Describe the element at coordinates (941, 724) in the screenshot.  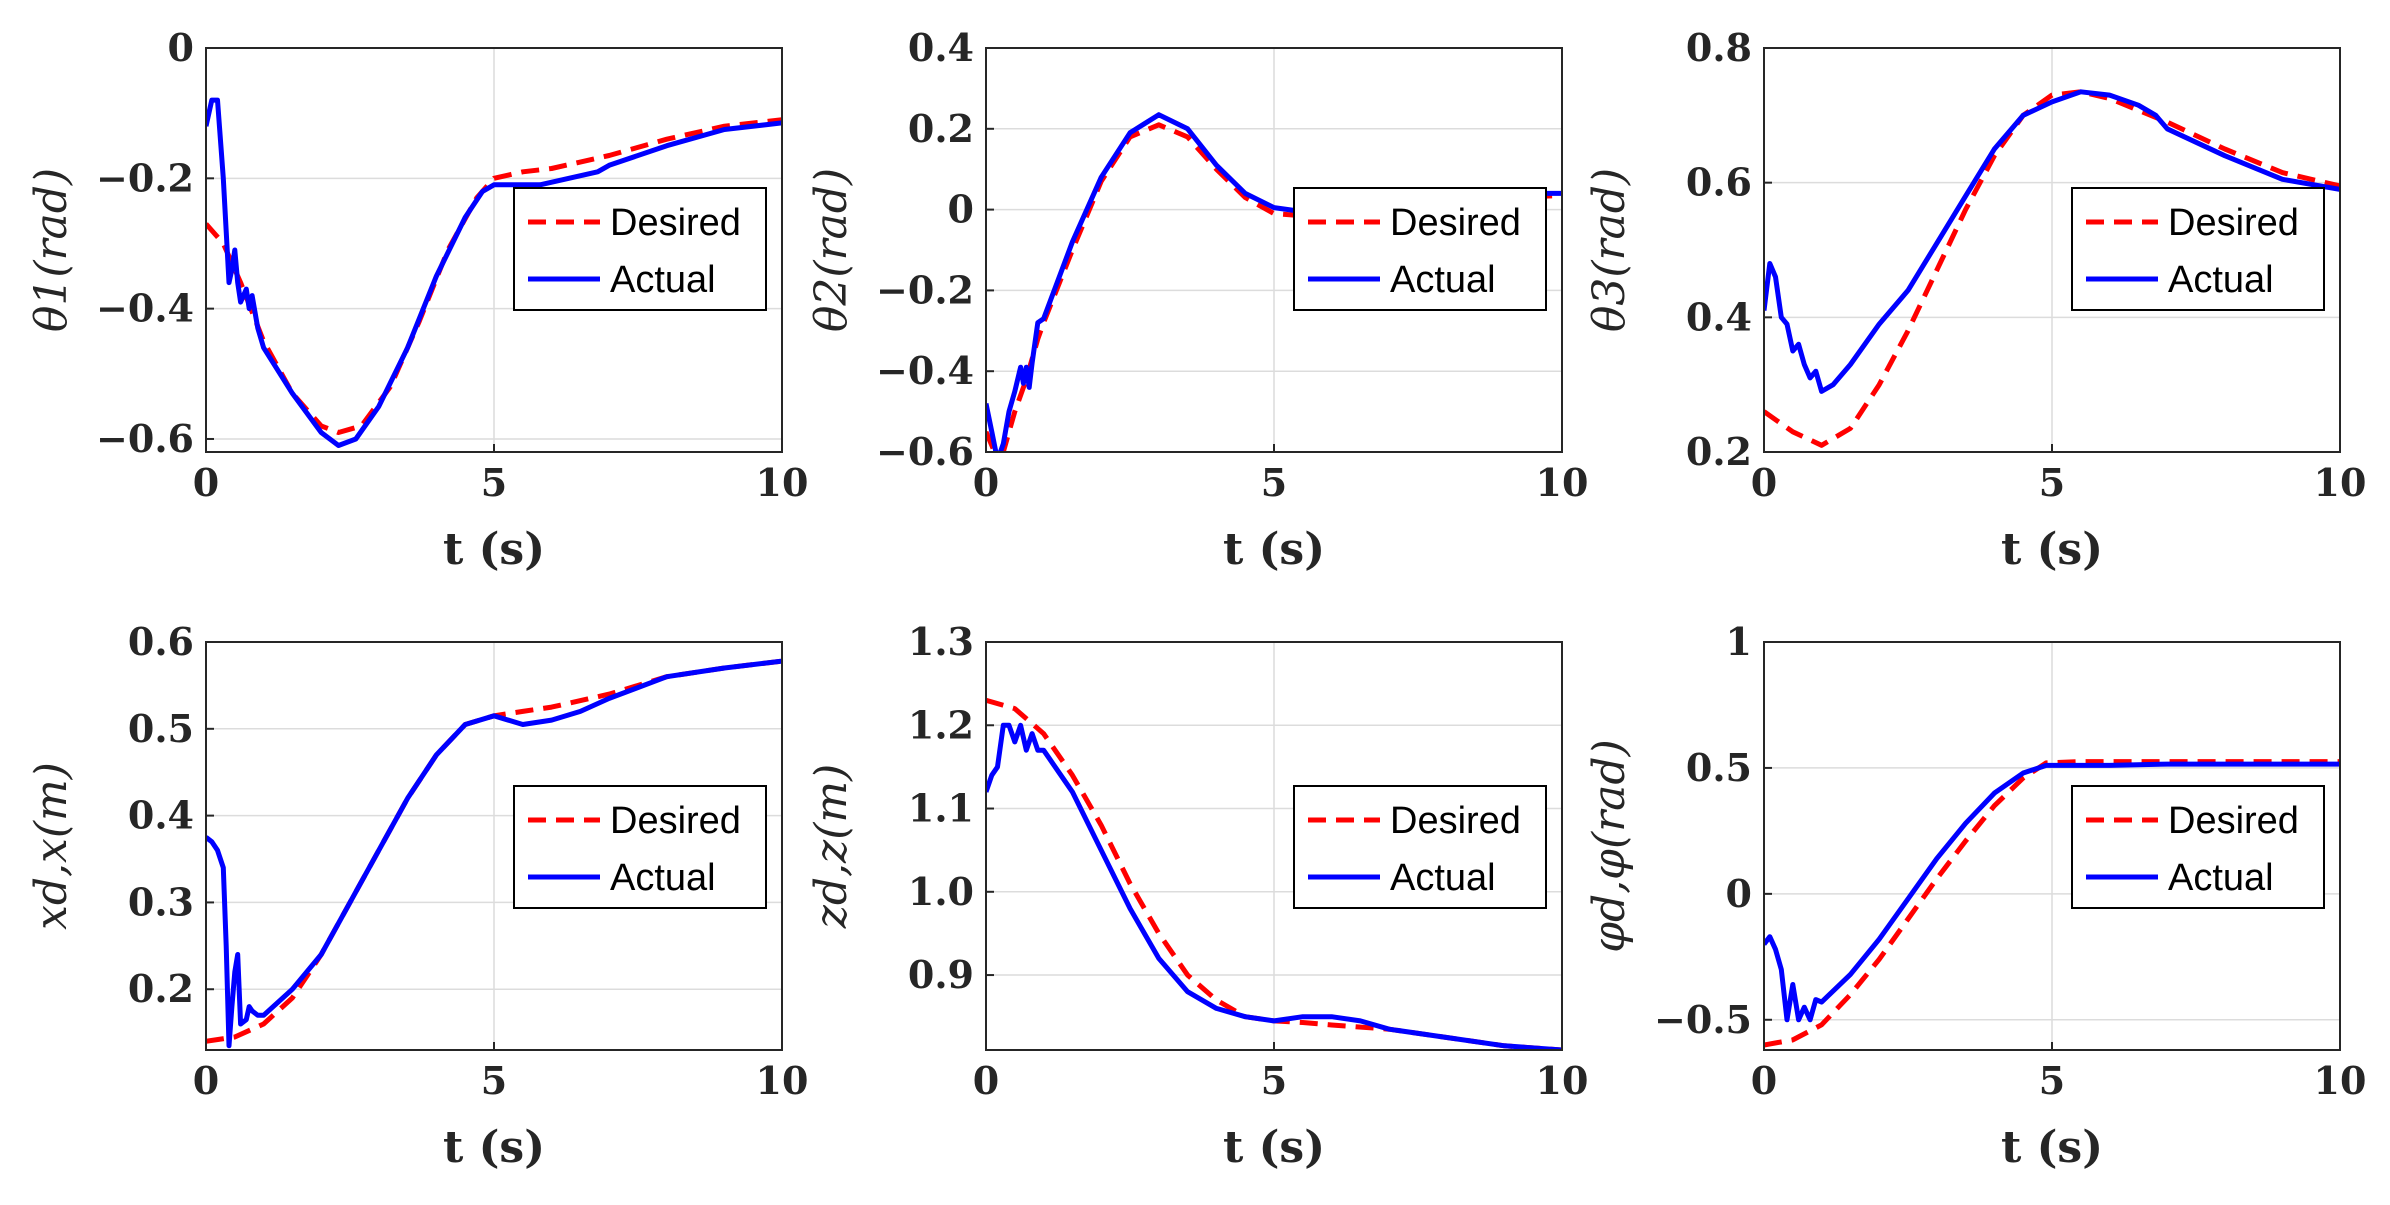
I see `y-tick-label: 1.2` at that location.